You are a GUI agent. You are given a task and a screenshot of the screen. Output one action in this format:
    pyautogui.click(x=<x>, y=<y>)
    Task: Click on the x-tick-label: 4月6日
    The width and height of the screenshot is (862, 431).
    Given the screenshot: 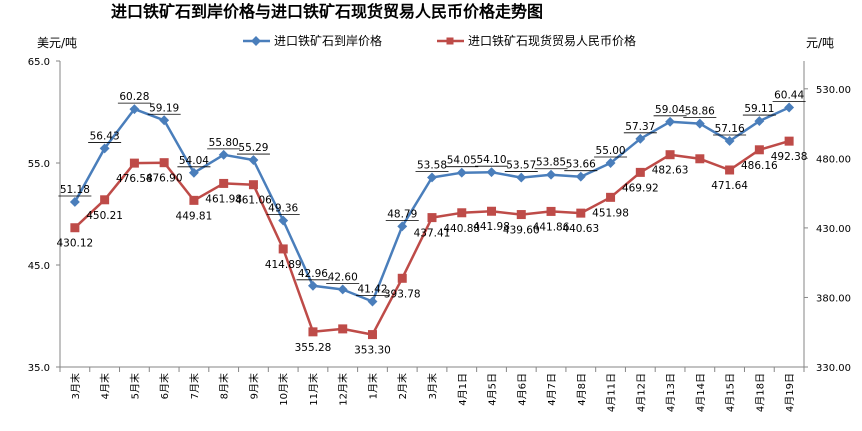 What is the action you would take?
    pyautogui.click(x=522, y=389)
    